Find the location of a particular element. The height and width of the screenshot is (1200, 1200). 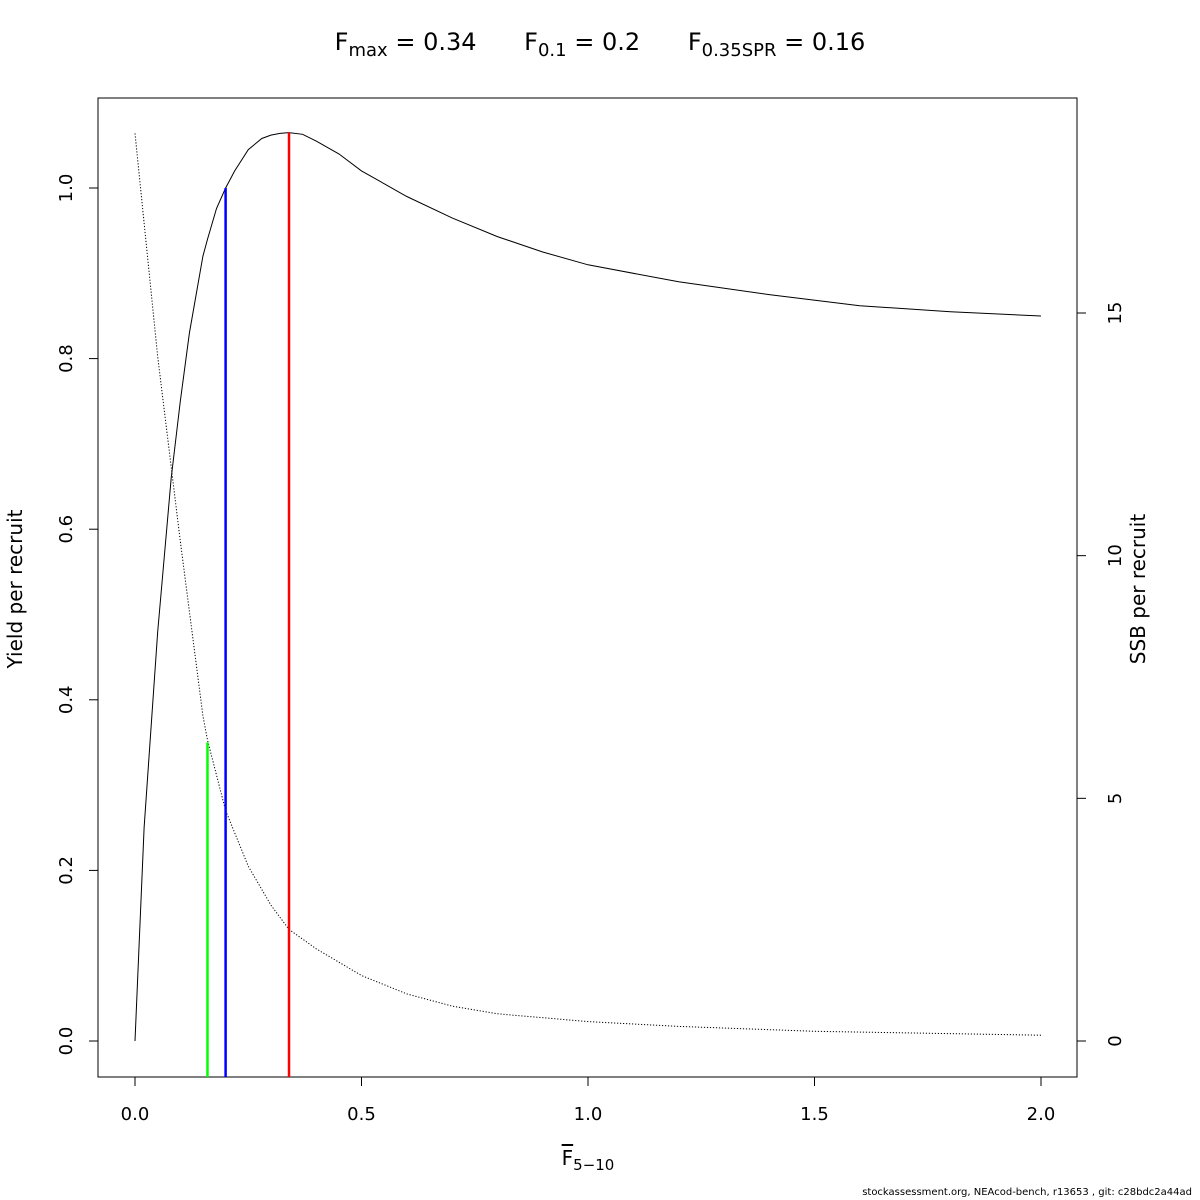

x-axis-label: F5−10 is located at coordinates (588, 1160).